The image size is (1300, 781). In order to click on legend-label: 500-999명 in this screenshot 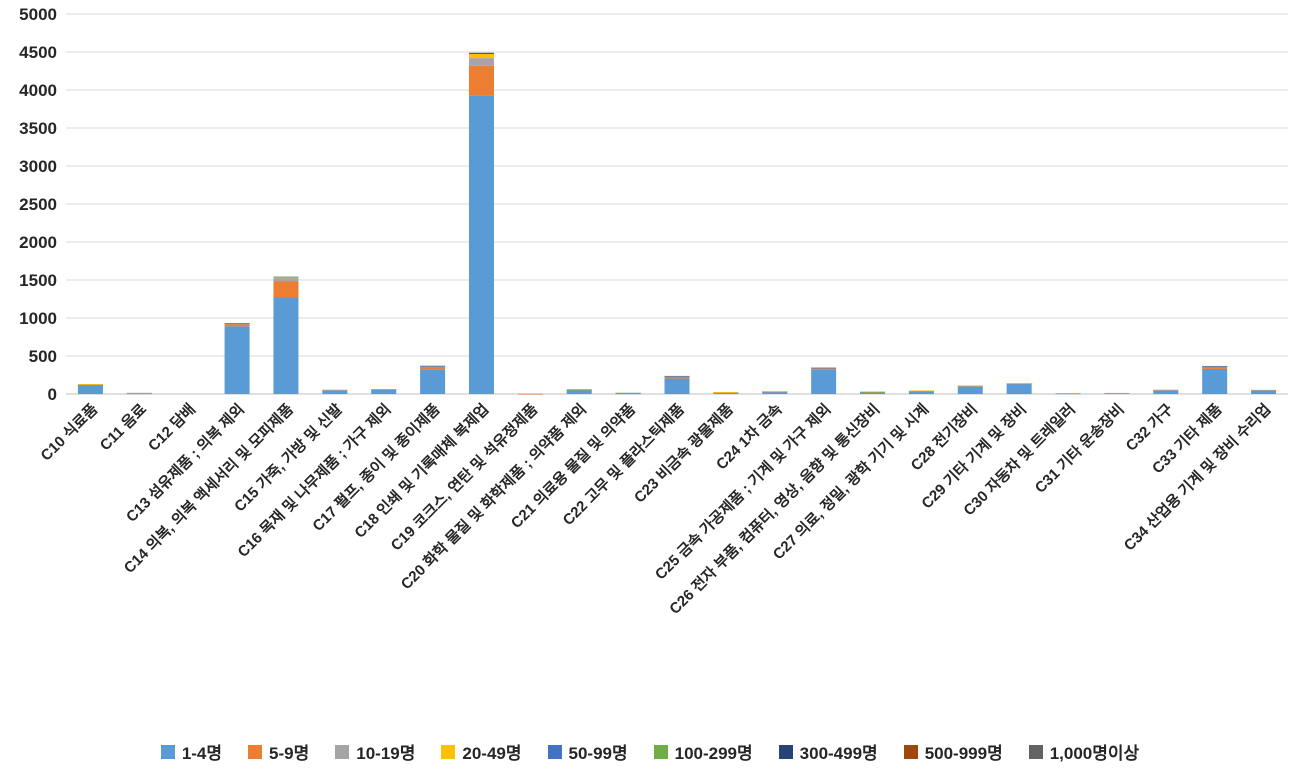, I will do `click(963, 753)`.